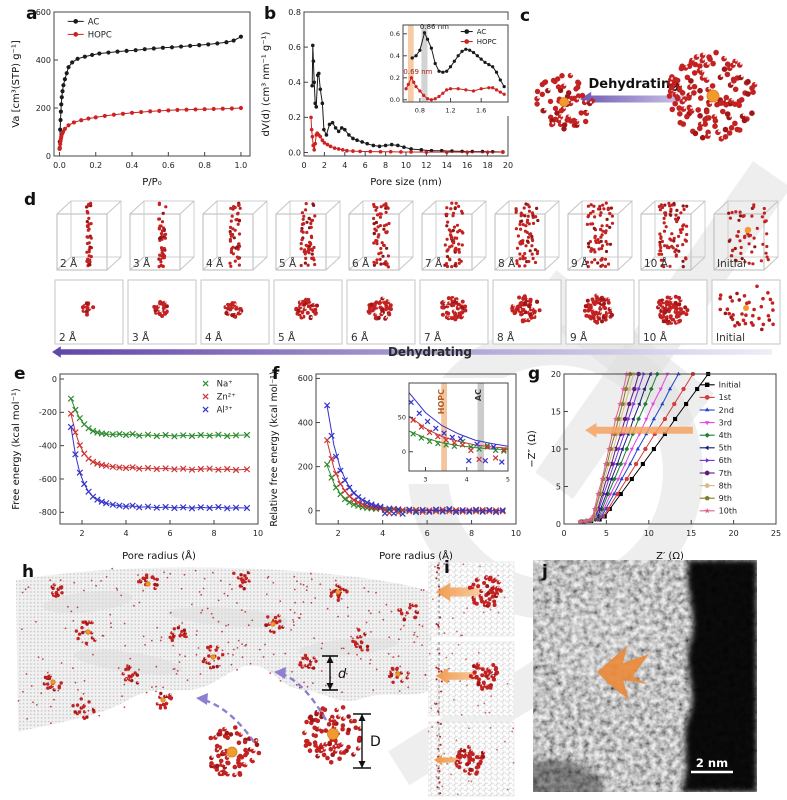 Image resolution: width=787 pixels, height=800 pixels. I want to click on panel-i-pore-entry-illustration, so click(471, 679).